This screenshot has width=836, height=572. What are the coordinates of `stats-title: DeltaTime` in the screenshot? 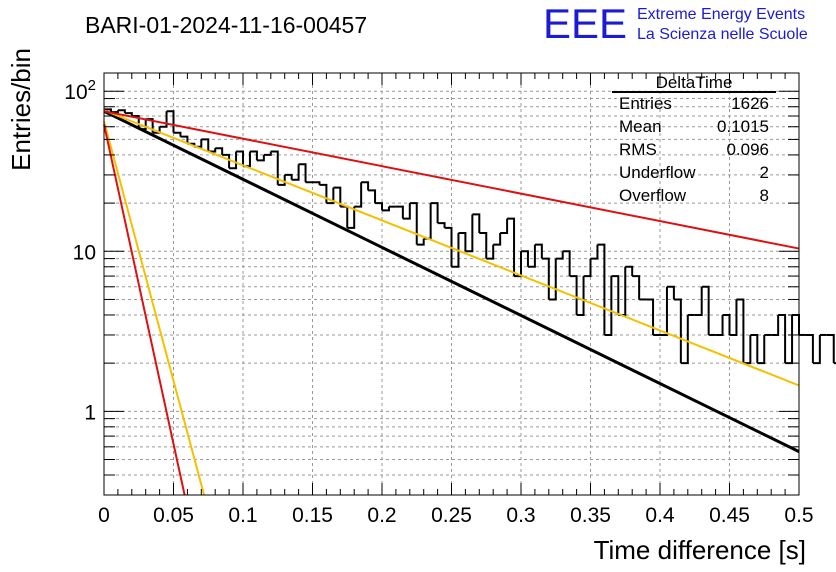 It's located at (694, 82).